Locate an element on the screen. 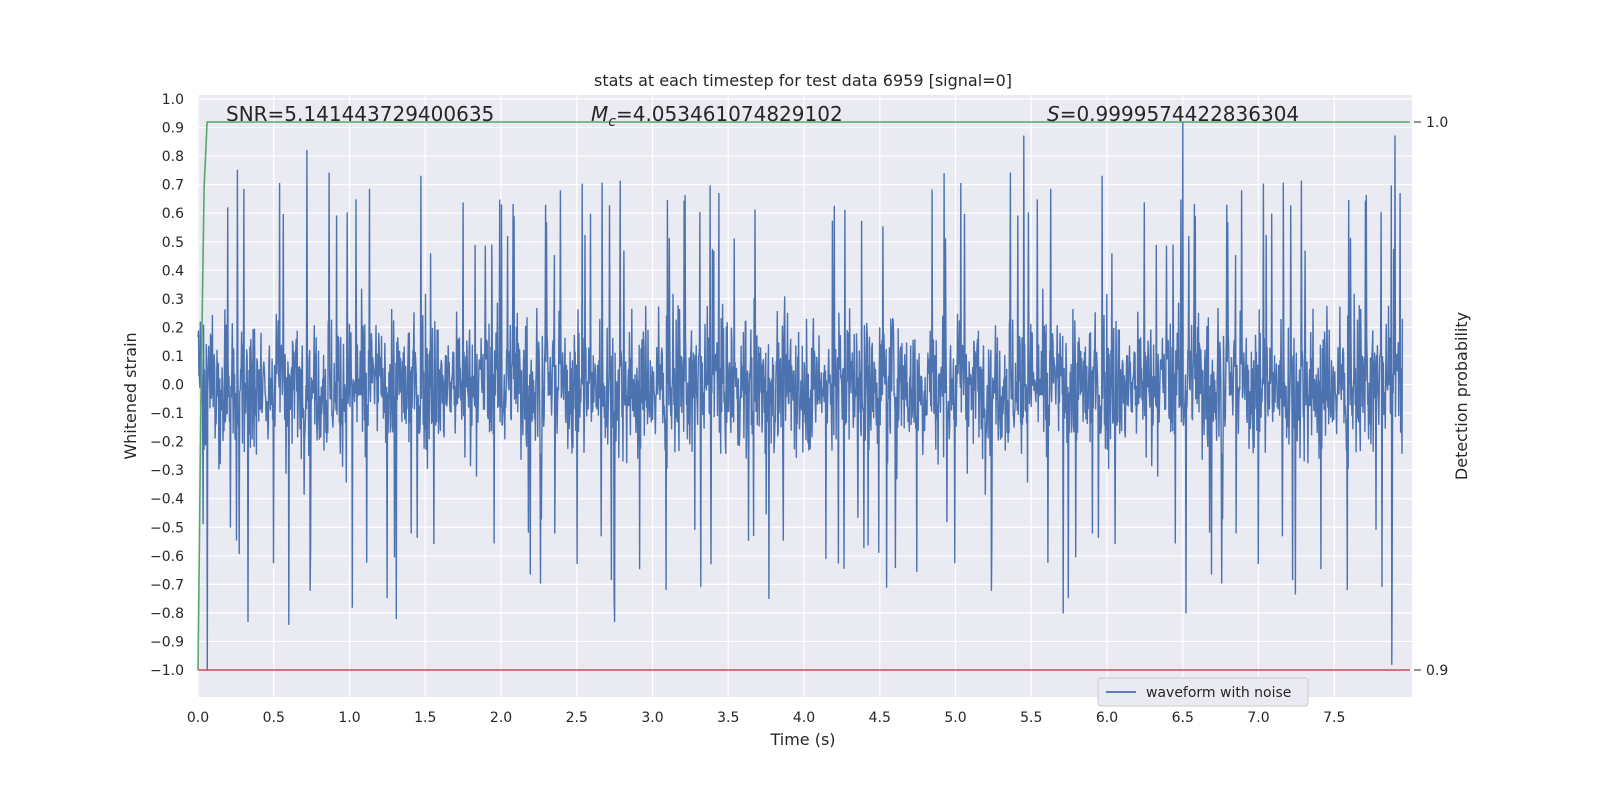 The image size is (1600, 800). y-tick-label: −0.6 is located at coordinates (167, 557).